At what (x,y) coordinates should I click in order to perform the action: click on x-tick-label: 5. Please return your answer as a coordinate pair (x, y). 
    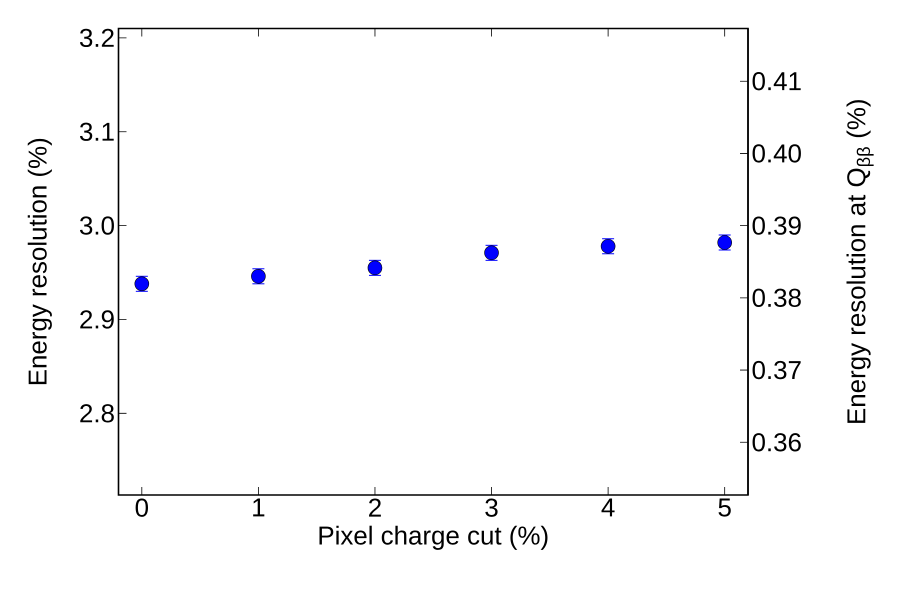
    Looking at the image, I should click on (724, 507).